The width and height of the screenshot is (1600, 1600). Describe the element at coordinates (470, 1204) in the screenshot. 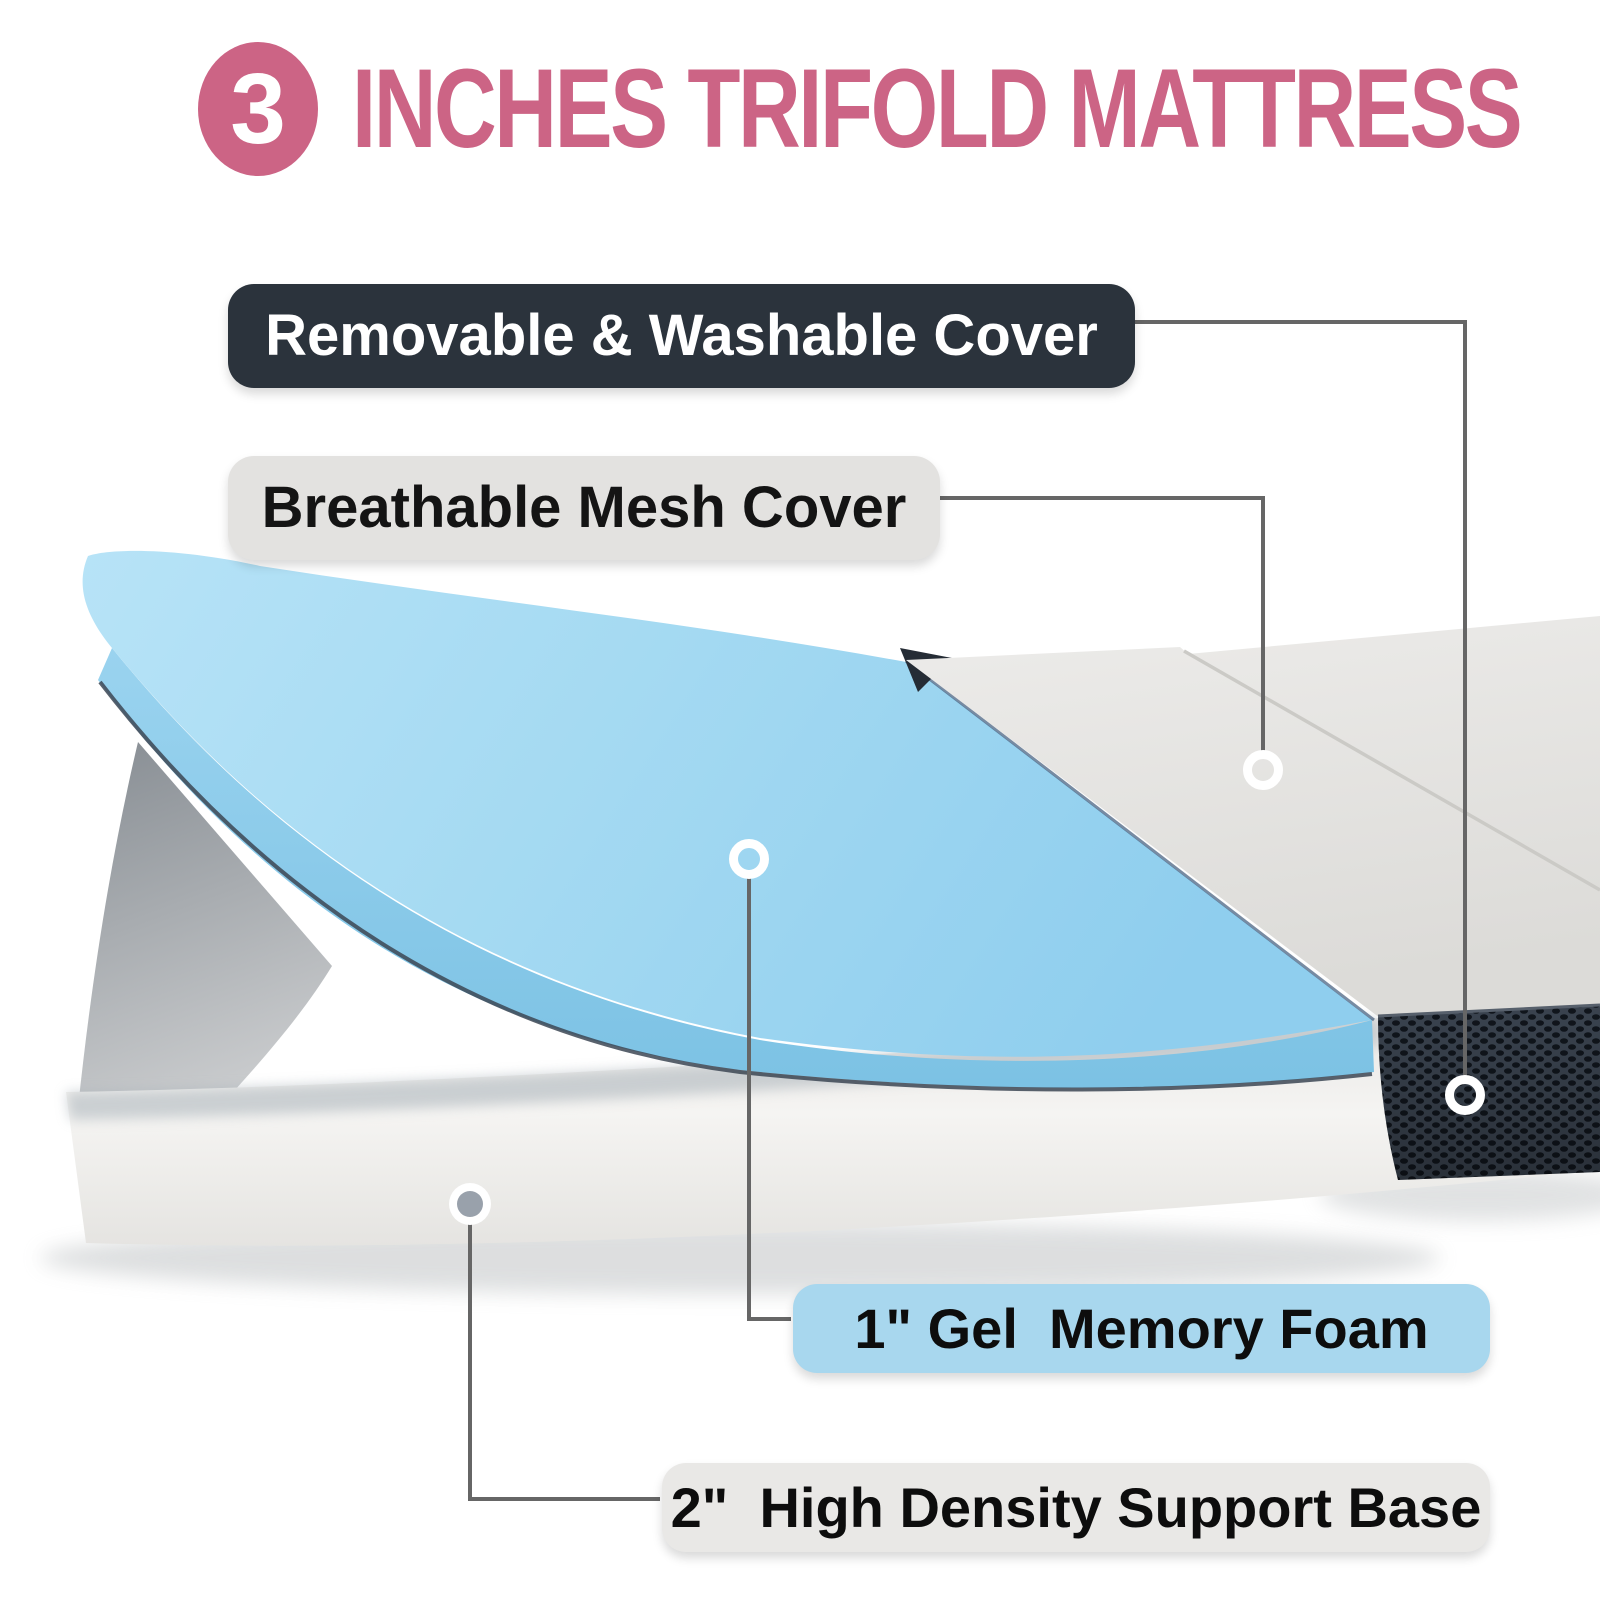

I see `anchor-support-base-inner` at that location.